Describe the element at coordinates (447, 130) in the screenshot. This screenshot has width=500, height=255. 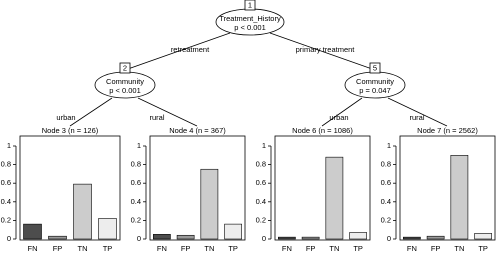
I see `chart-title: Node 7 (n = 2562)` at that location.